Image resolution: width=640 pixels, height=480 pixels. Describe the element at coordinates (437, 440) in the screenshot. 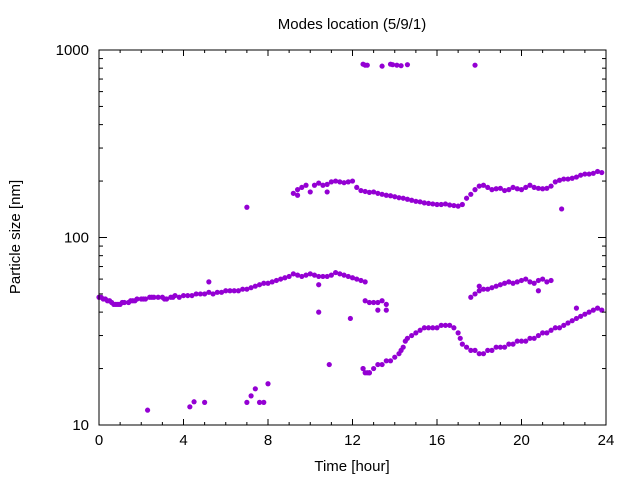

I see `x-tick-label: 16` at that location.